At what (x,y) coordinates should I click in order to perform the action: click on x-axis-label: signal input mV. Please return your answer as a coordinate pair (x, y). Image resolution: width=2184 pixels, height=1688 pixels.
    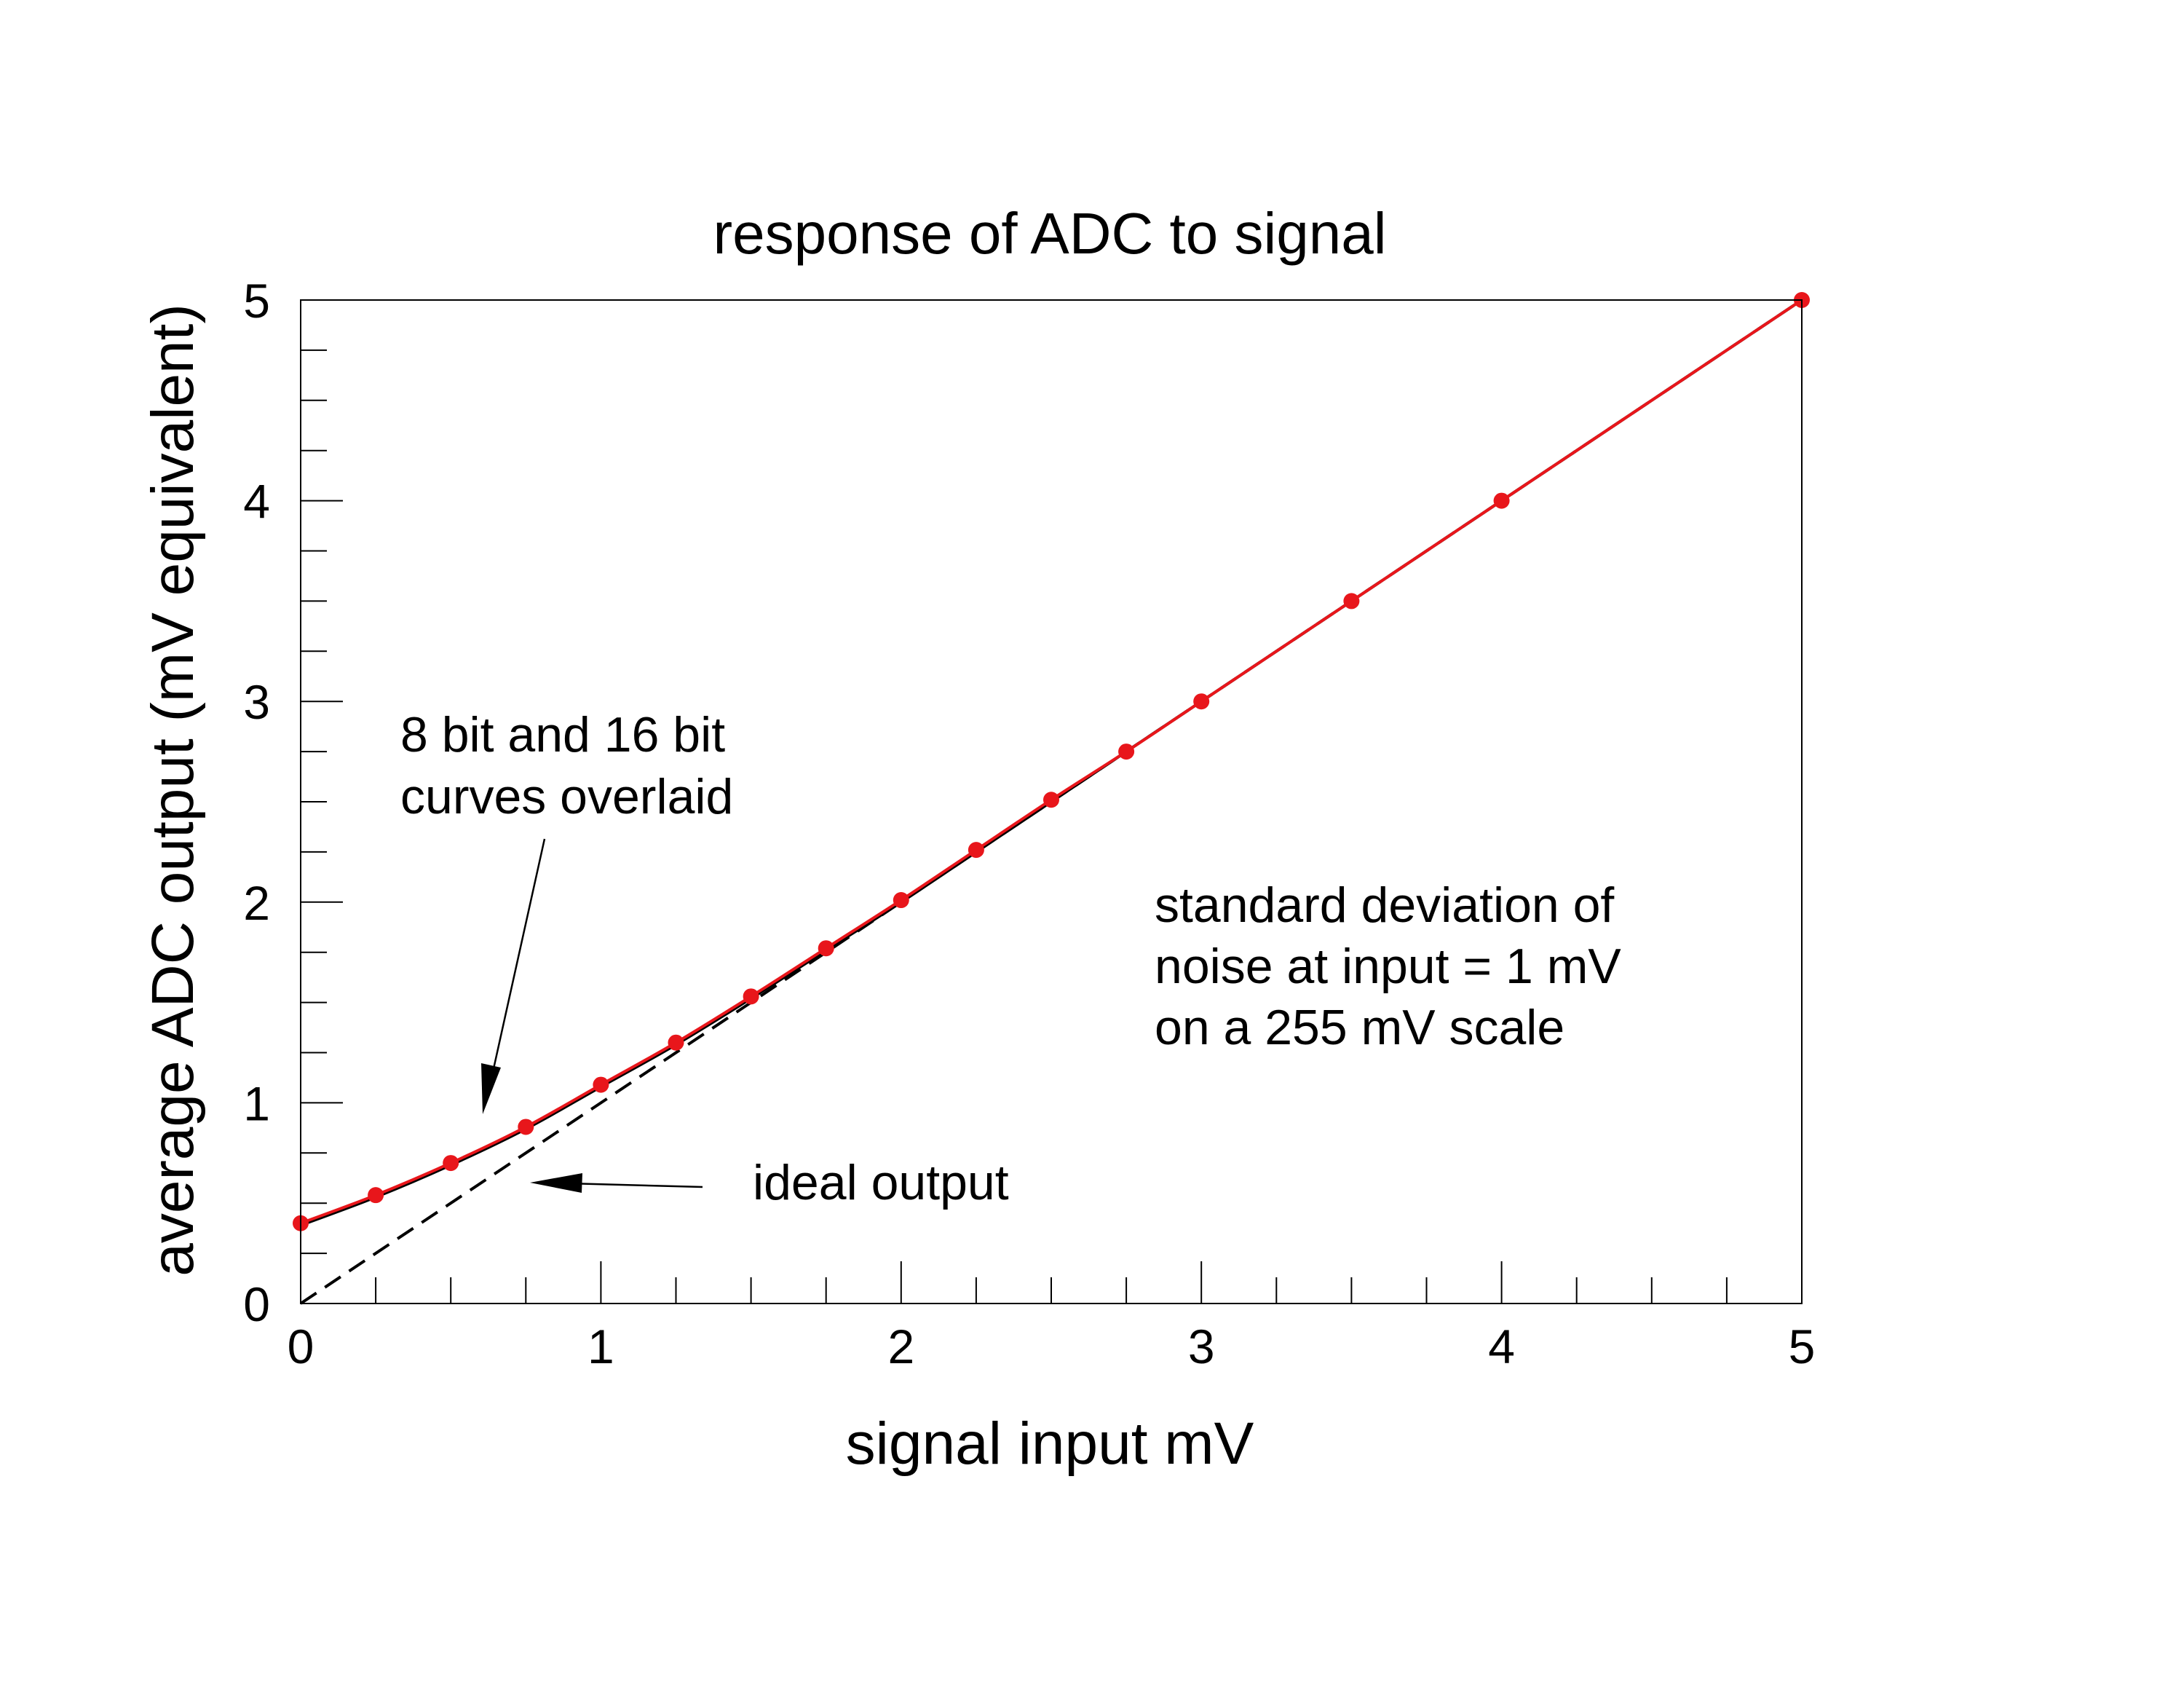
    Looking at the image, I should click on (1050, 1444).